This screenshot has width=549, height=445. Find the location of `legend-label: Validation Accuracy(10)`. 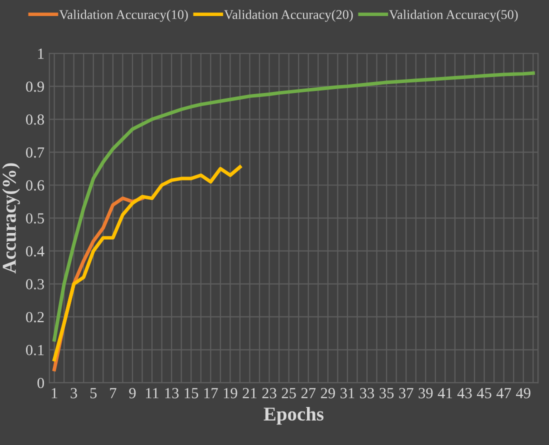

legend-label: Validation Accuracy(10) is located at coordinates (123, 16).